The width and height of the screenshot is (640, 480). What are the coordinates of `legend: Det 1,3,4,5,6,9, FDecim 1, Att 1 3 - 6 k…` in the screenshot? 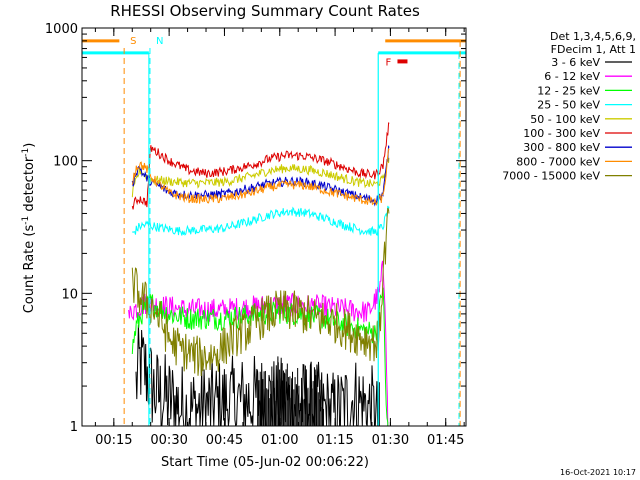 It's located at (569, 106).